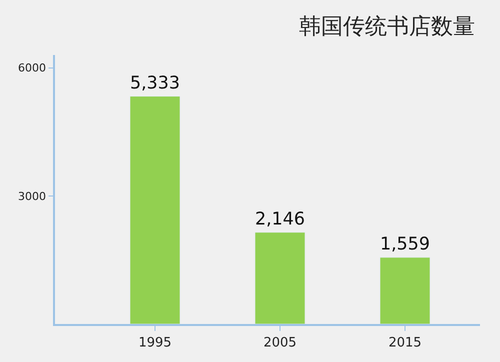 The width and height of the screenshot is (500, 362). I want to click on x-tick-label: 1995, so click(155, 342).